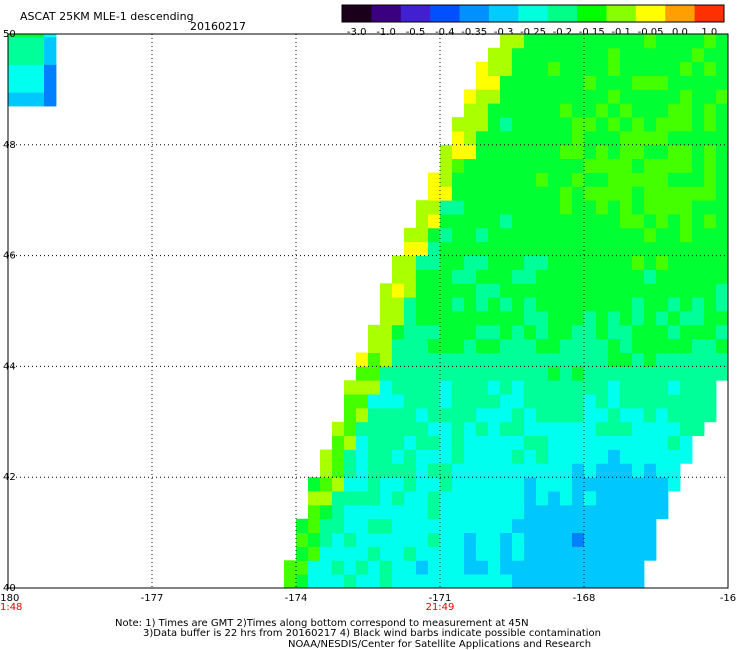  I want to click on x-tick-label: -174, so click(296, 598).